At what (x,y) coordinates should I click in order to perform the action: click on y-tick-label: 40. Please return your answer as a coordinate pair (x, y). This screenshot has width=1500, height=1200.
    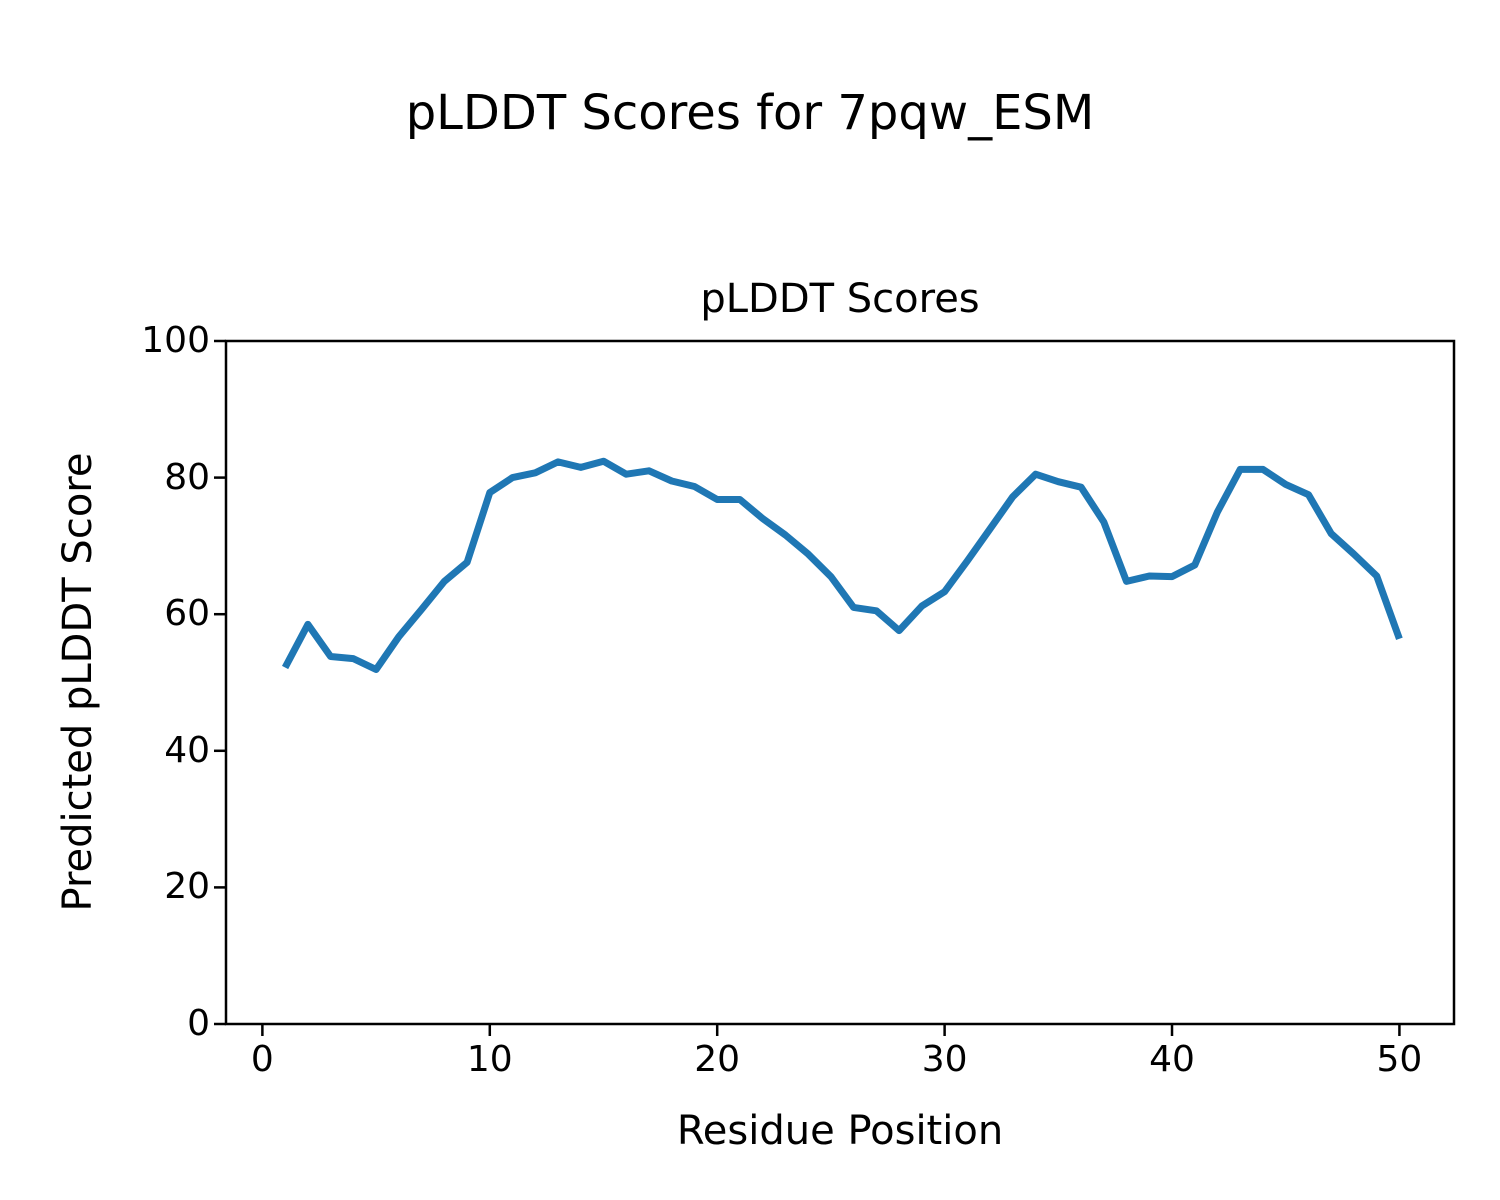
    Looking at the image, I should click on (187, 750).